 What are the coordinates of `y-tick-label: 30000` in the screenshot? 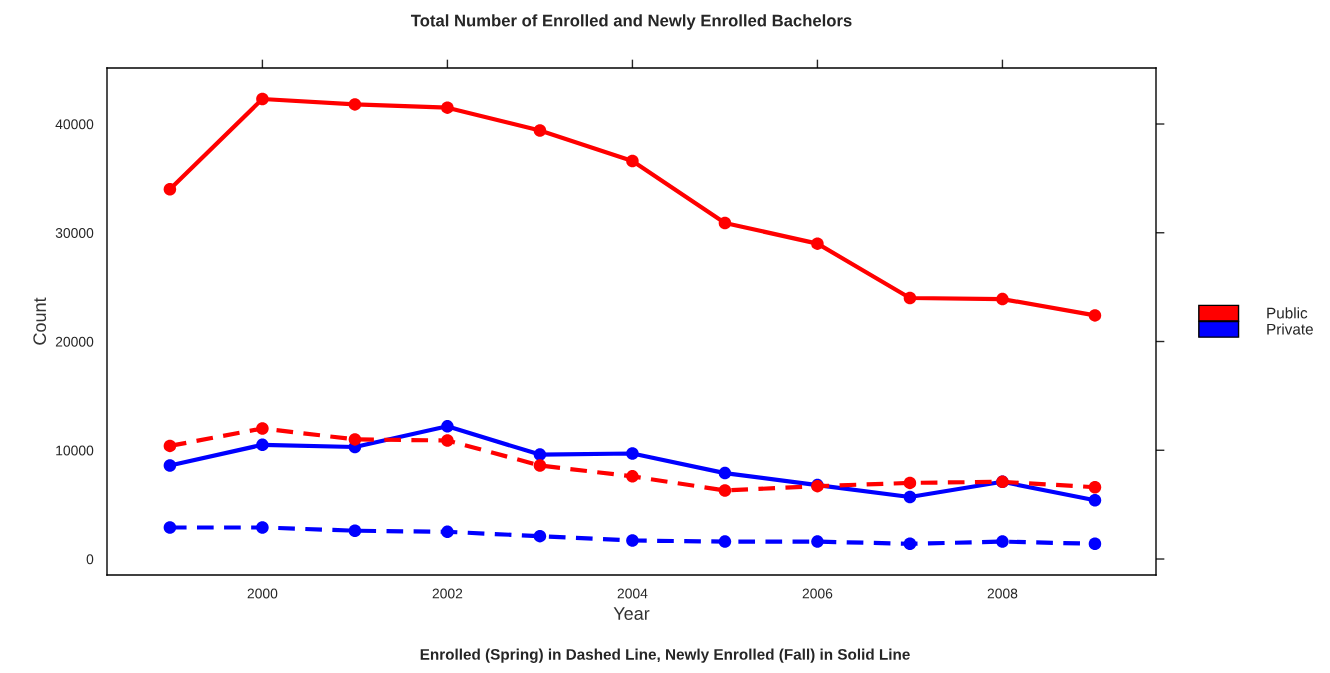 It's located at (74, 233).